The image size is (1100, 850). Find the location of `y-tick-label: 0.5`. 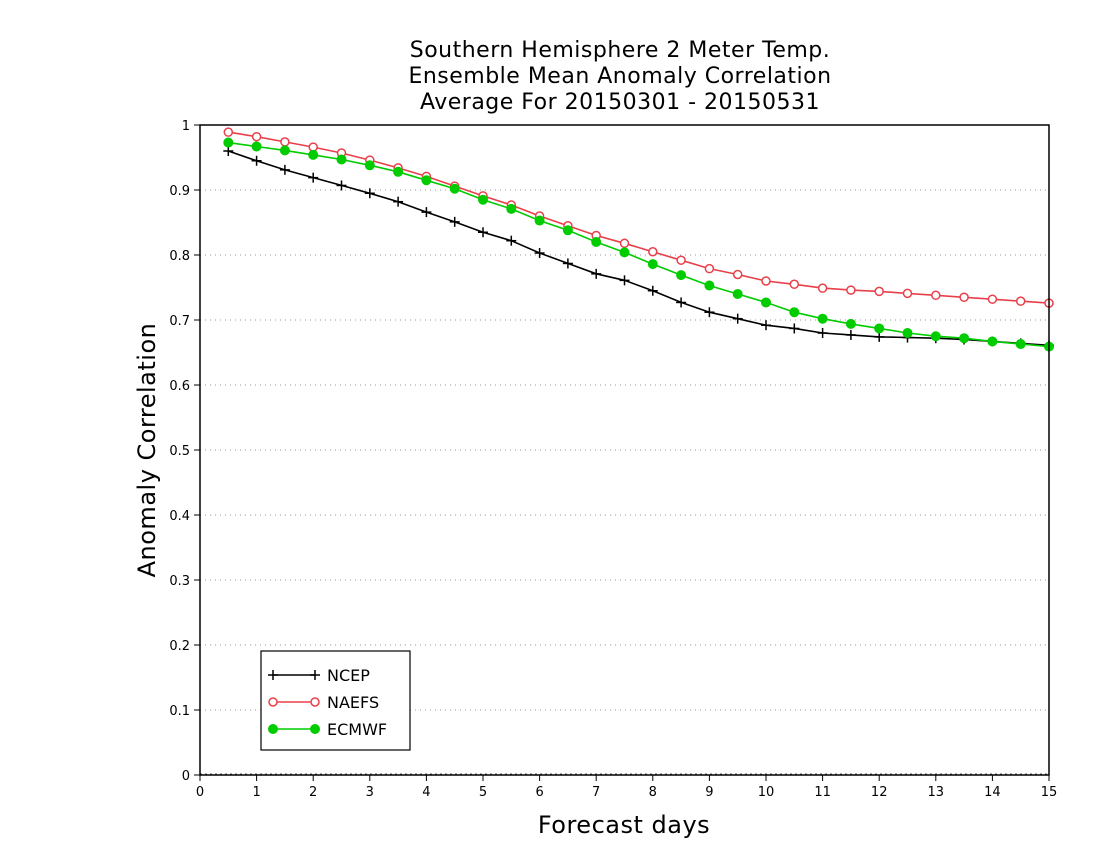

y-tick-label: 0.5 is located at coordinates (179, 451).